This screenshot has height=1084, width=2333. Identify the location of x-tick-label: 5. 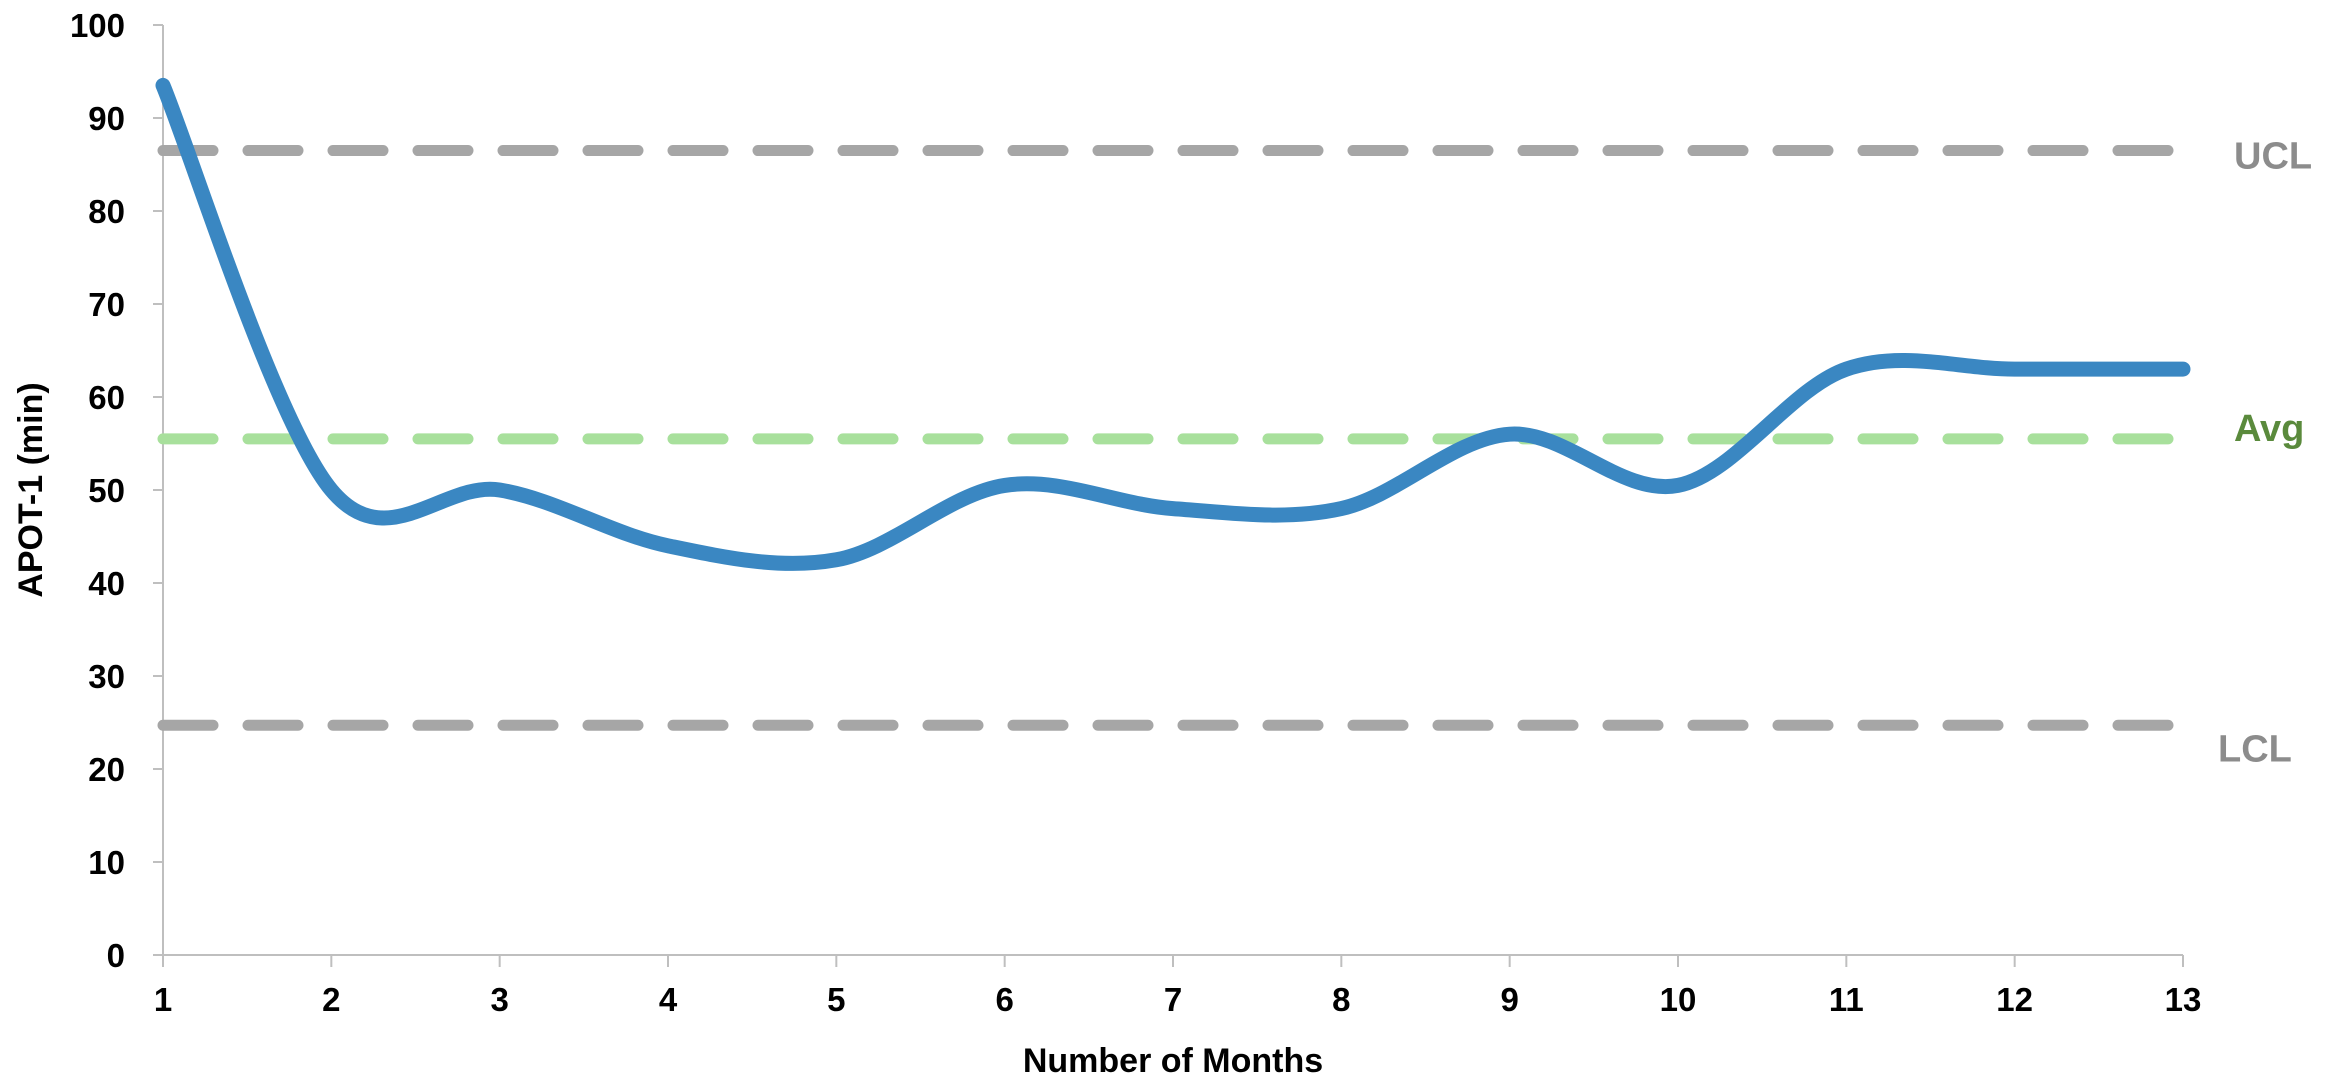
(836, 999).